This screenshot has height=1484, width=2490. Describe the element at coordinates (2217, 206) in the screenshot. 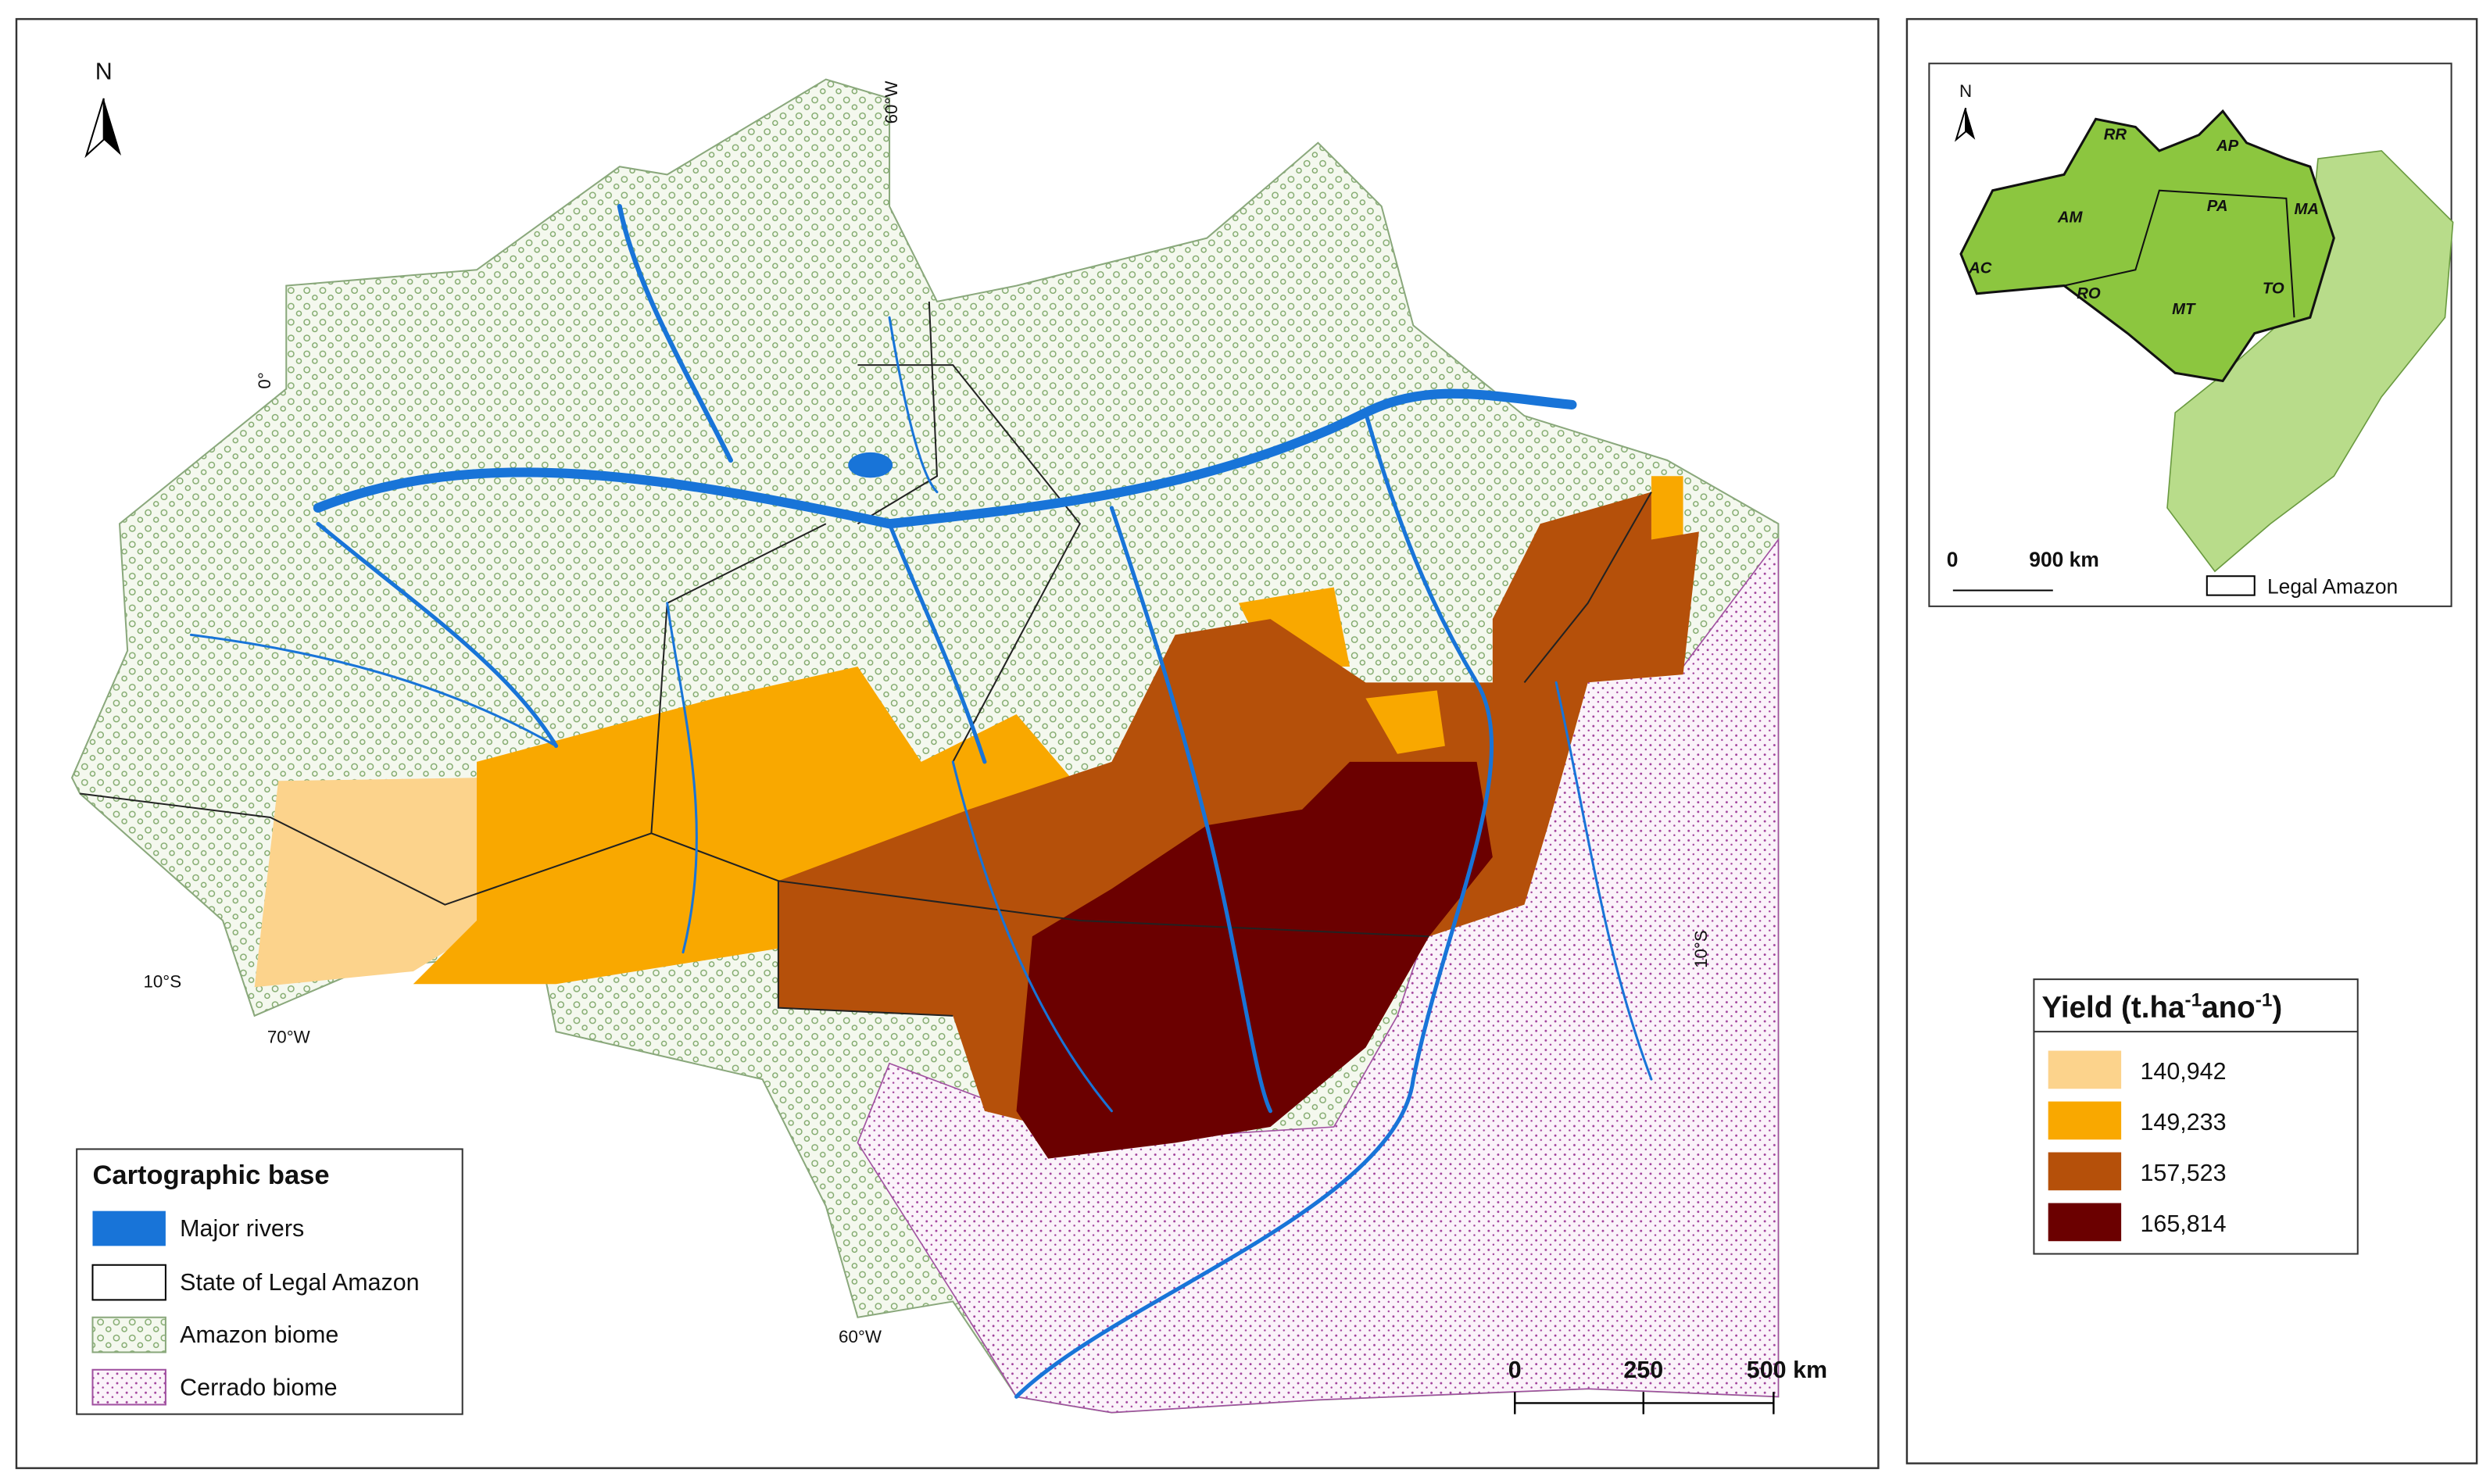

I see `state-label: PA` at that location.